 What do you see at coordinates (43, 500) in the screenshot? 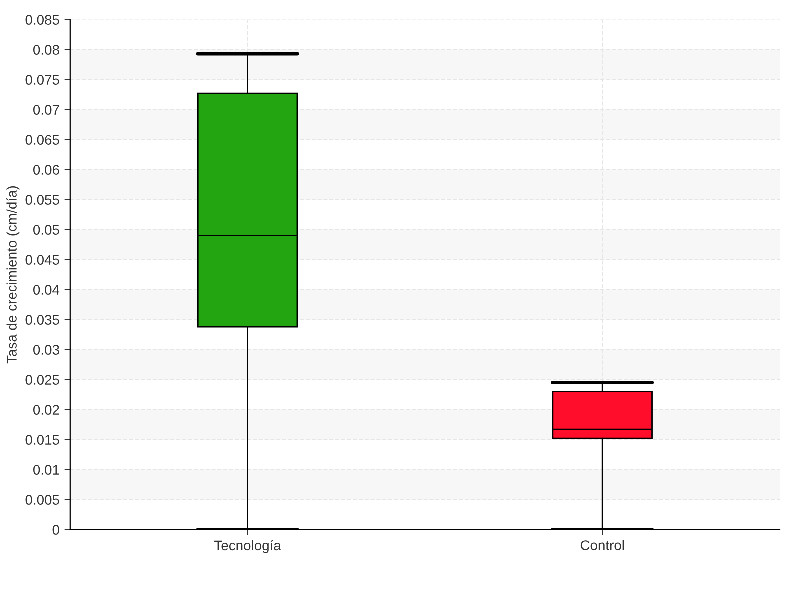
I see `y-tick-label: 0.005` at bounding box center [43, 500].